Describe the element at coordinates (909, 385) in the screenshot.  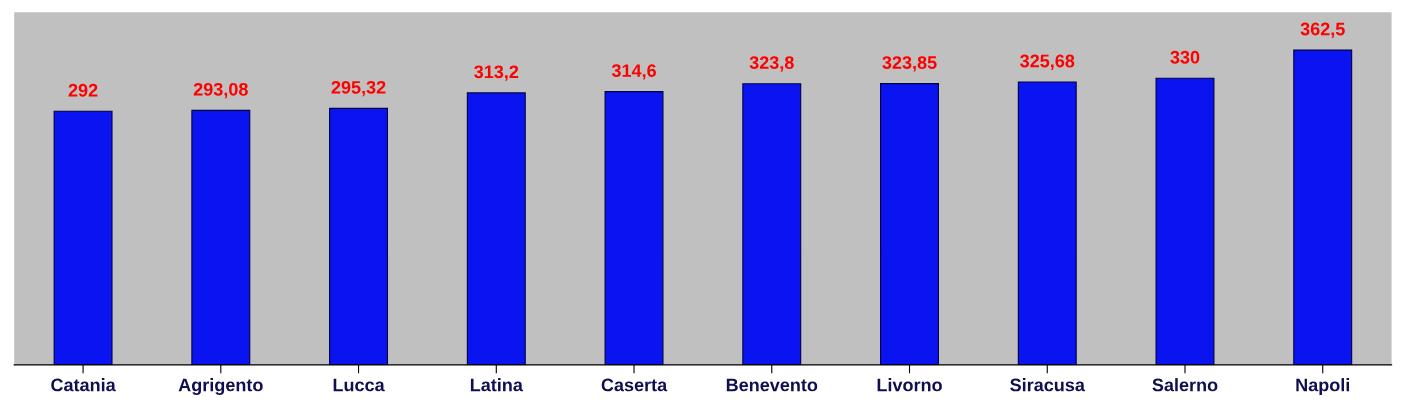
I see `x-tick-label: Livorno` at that location.